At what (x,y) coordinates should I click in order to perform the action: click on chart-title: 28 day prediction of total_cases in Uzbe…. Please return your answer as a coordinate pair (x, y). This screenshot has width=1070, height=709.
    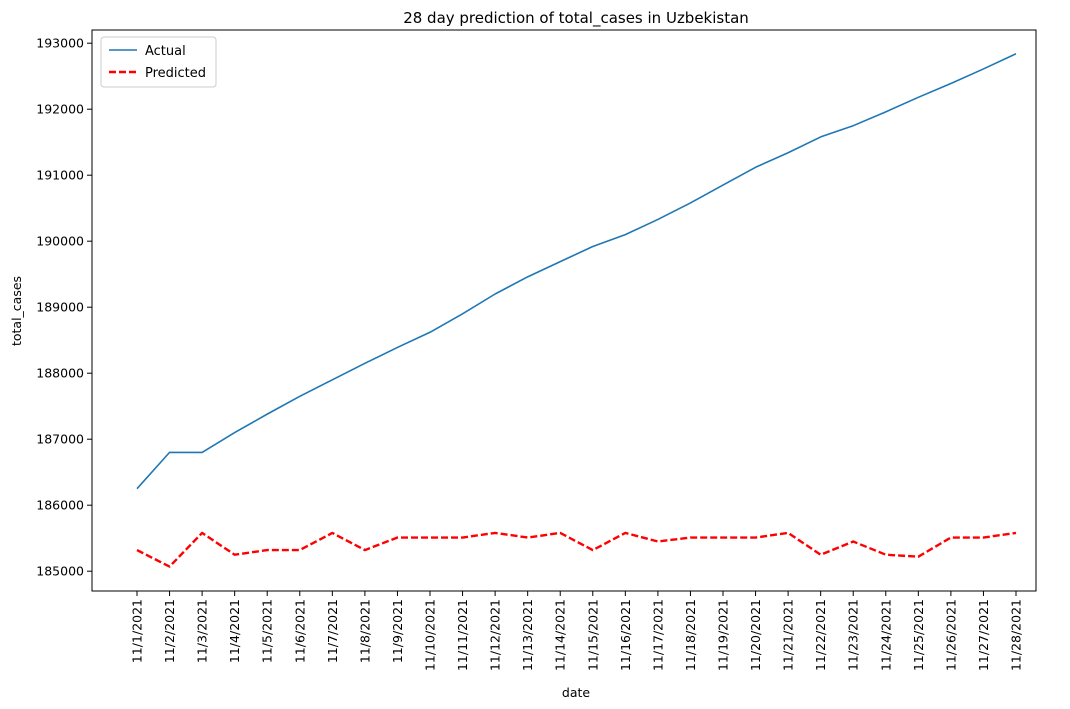
    Looking at the image, I should click on (576, 18).